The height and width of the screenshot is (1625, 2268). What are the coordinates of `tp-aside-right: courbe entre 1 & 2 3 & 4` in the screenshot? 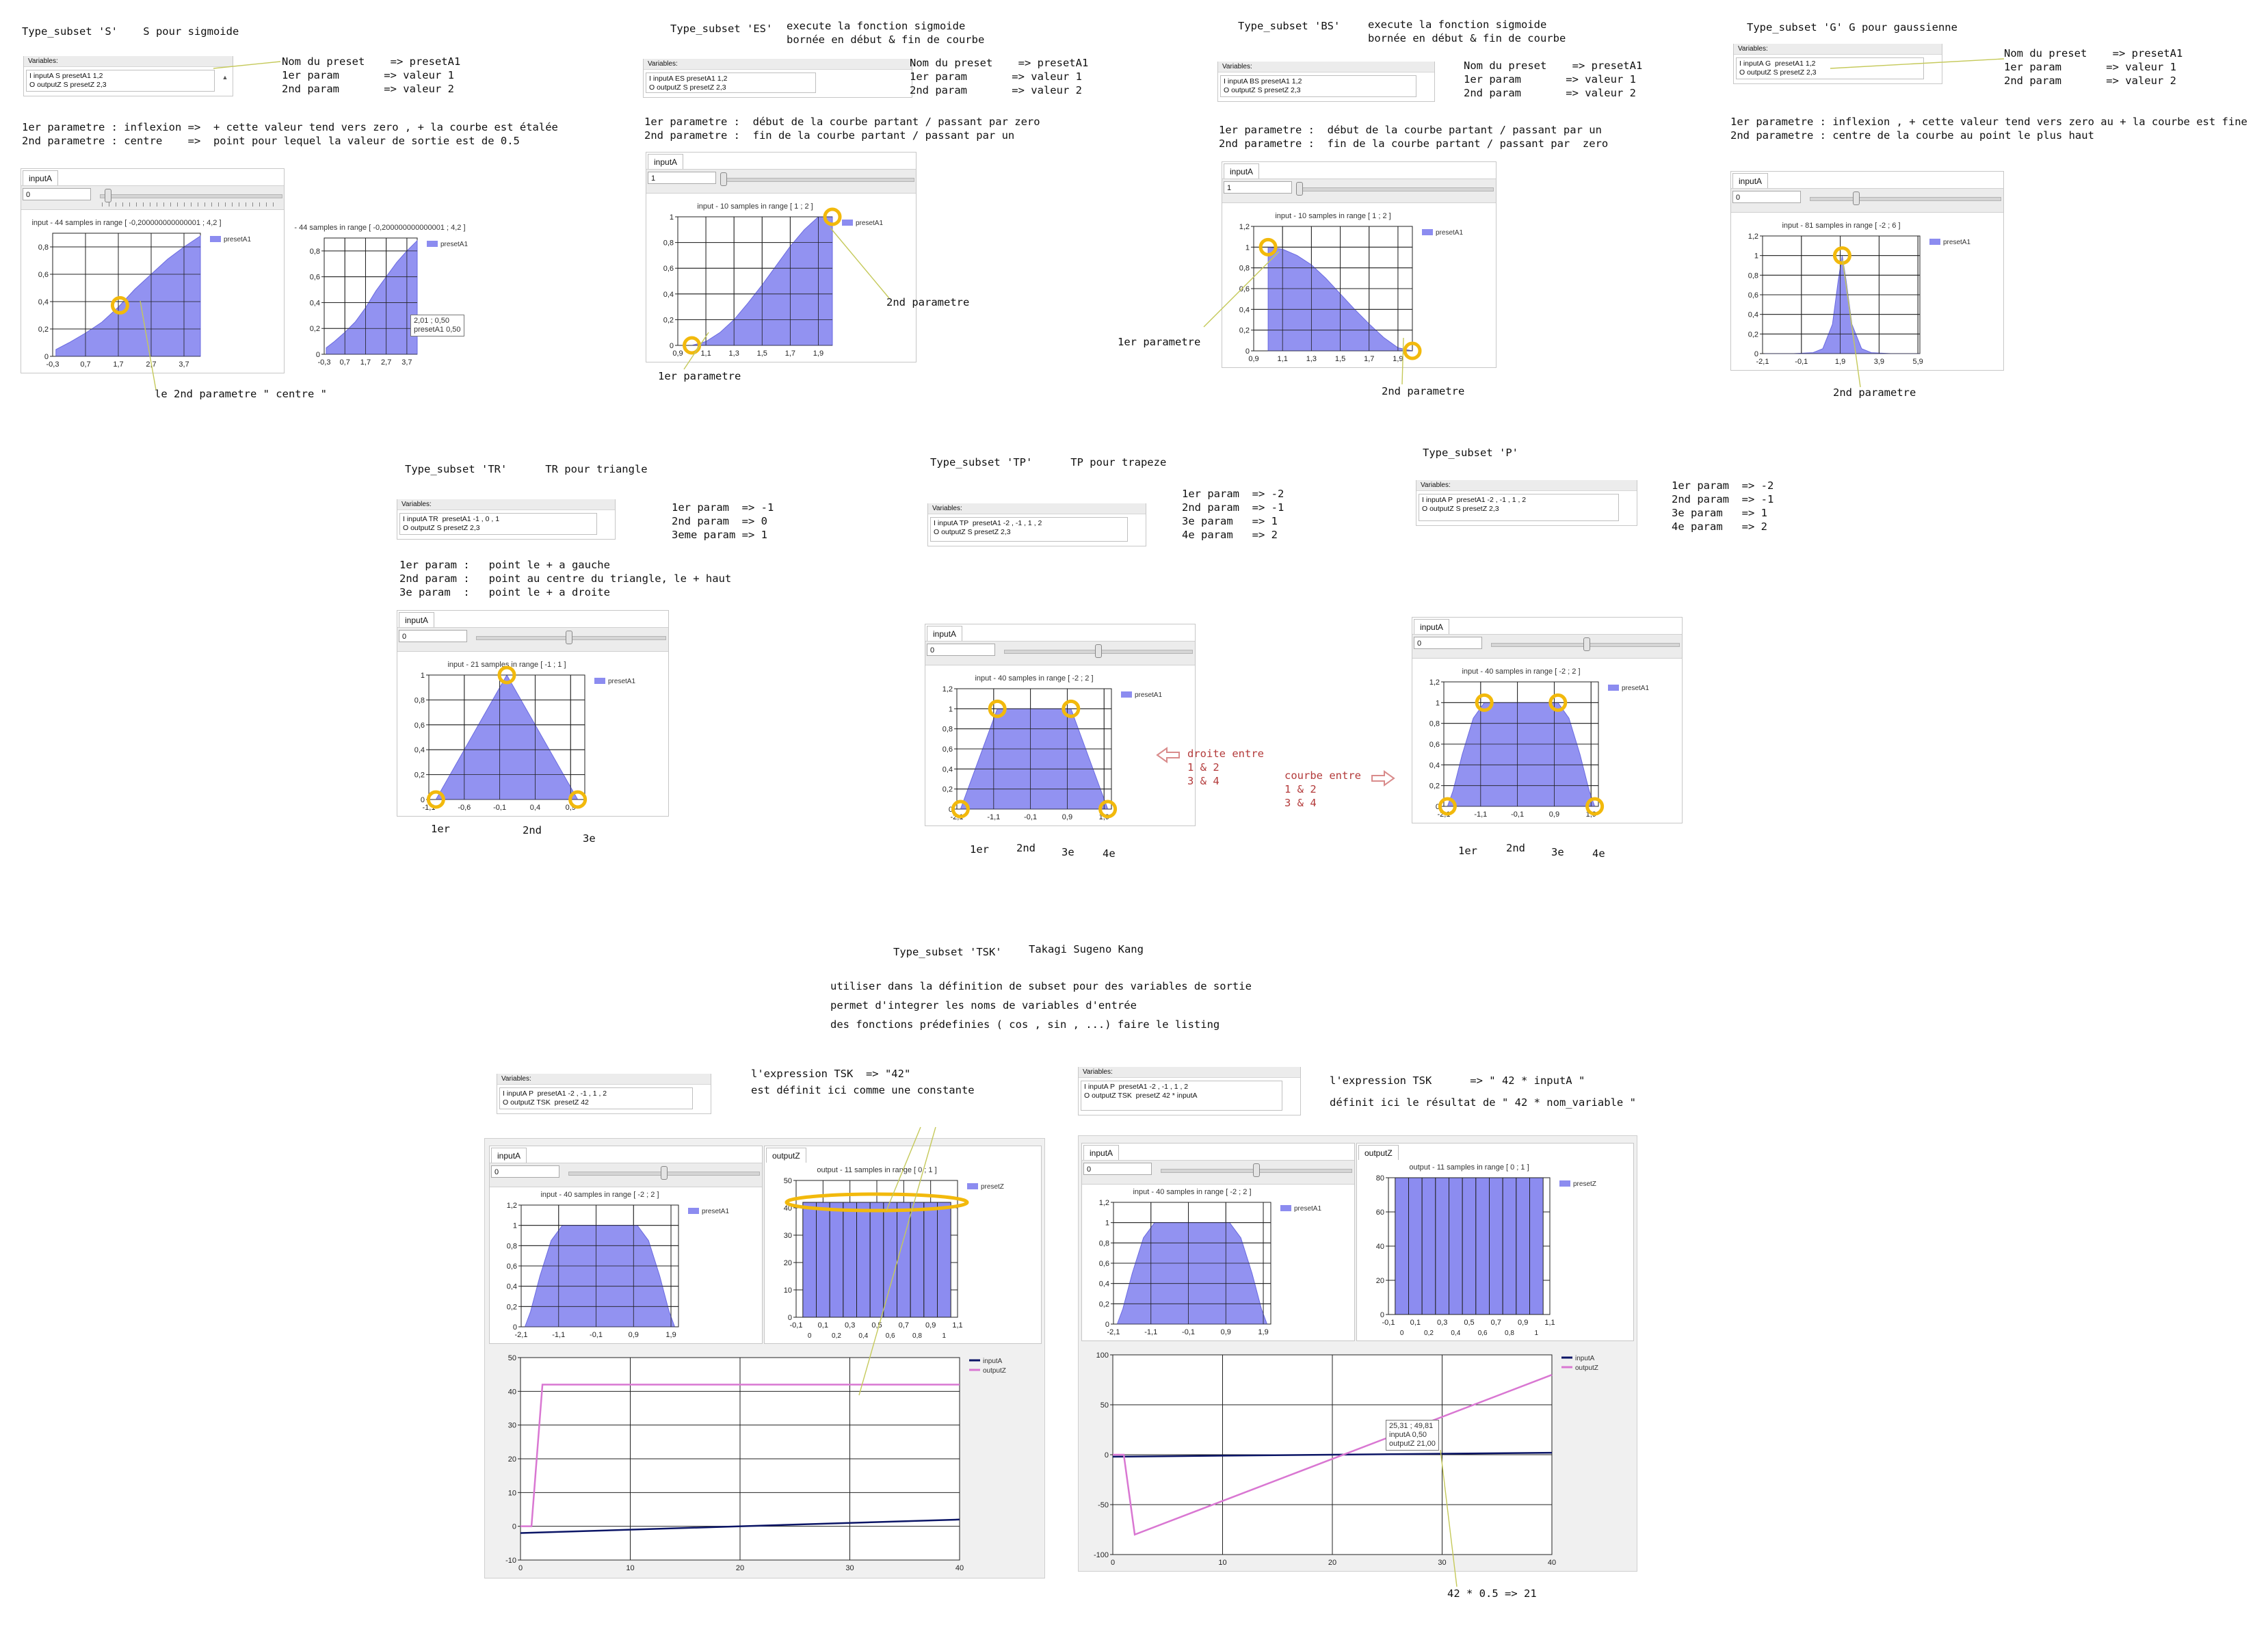 It's located at (1322, 789).